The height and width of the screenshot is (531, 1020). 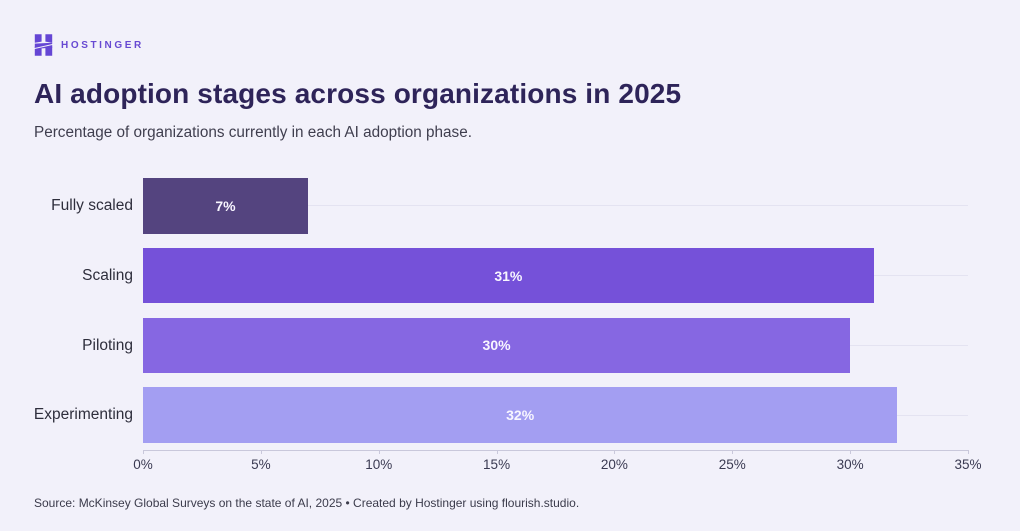 I want to click on bar-piloting: 30%, so click(x=497, y=345).